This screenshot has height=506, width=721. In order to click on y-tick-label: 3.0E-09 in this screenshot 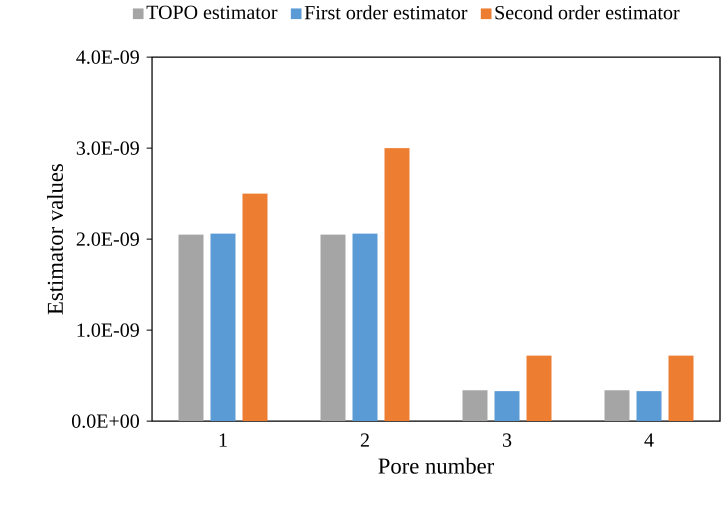, I will do `click(107, 148)`.